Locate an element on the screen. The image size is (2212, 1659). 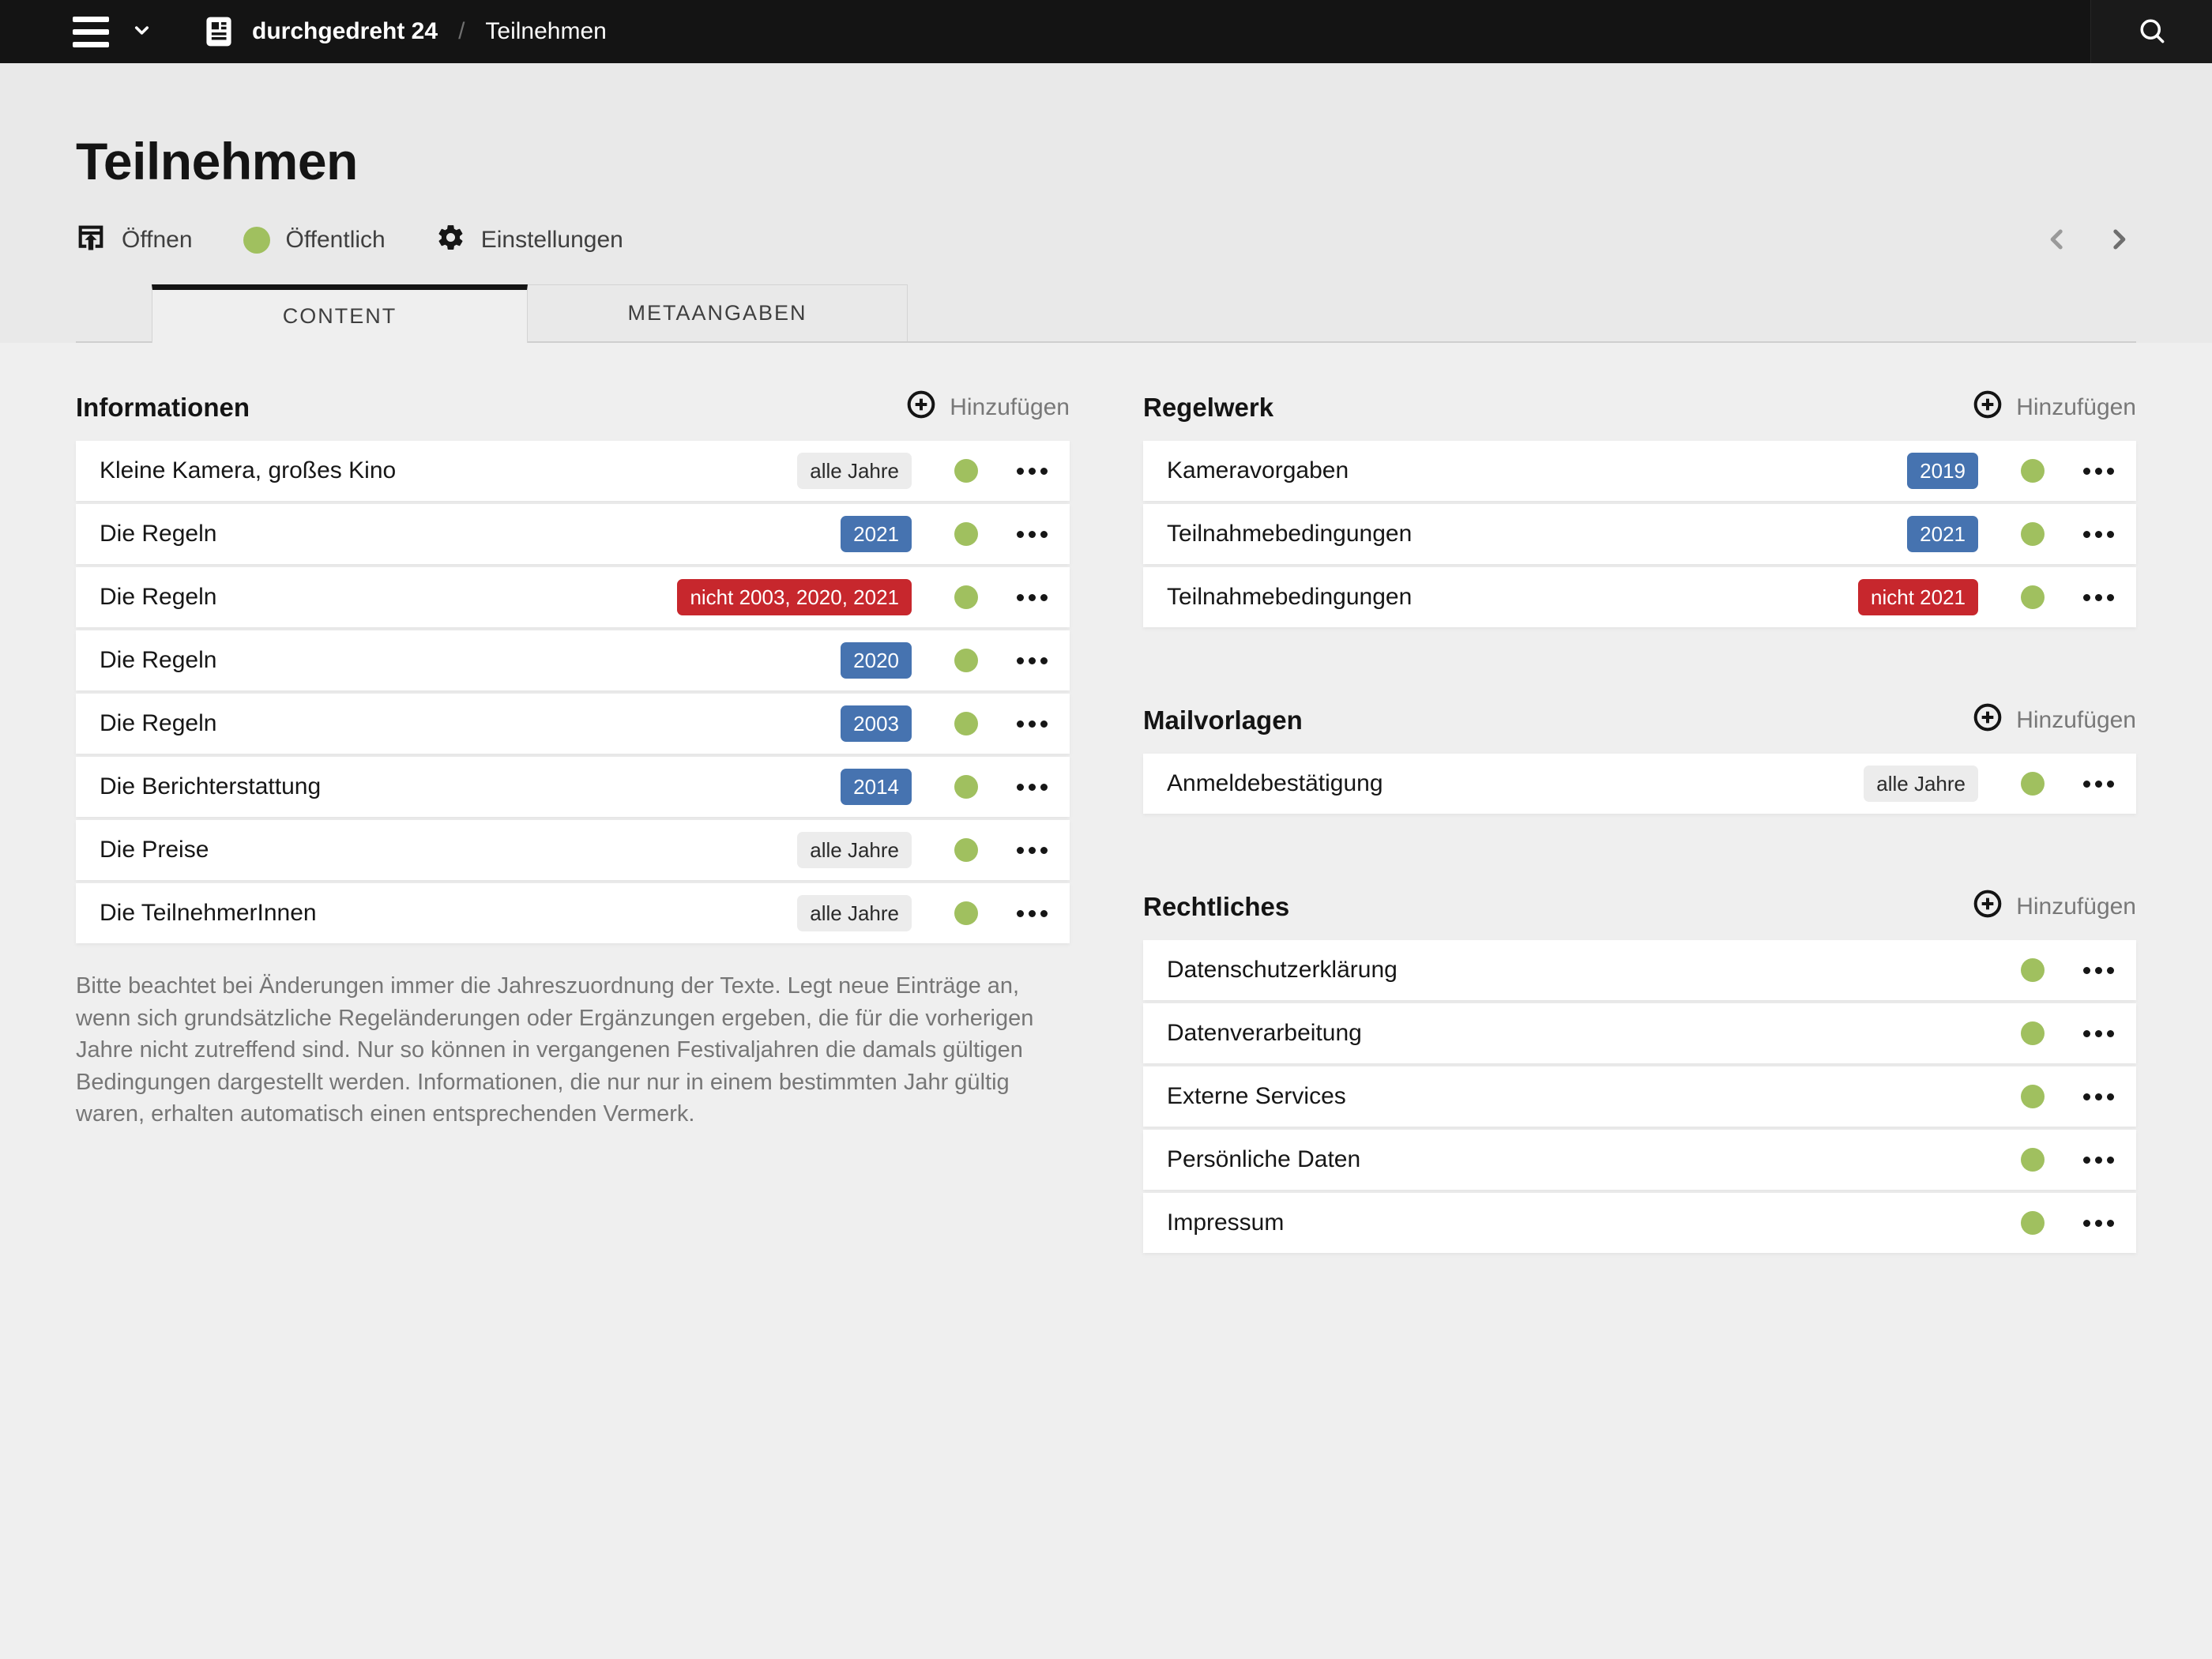
chevron-right-icon is located at coordinates (2119, 241).